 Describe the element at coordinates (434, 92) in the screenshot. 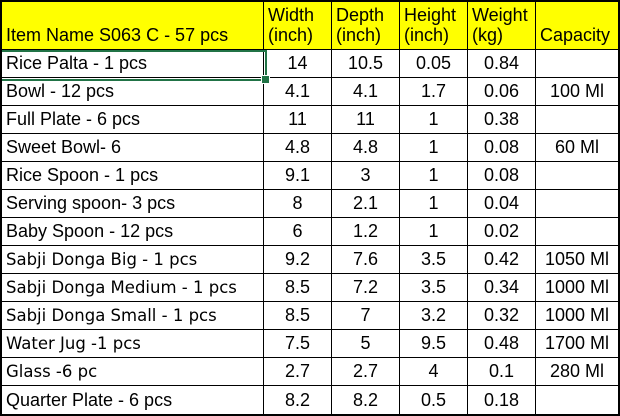

I see `cell-height-row-2: 1.7` at that location.